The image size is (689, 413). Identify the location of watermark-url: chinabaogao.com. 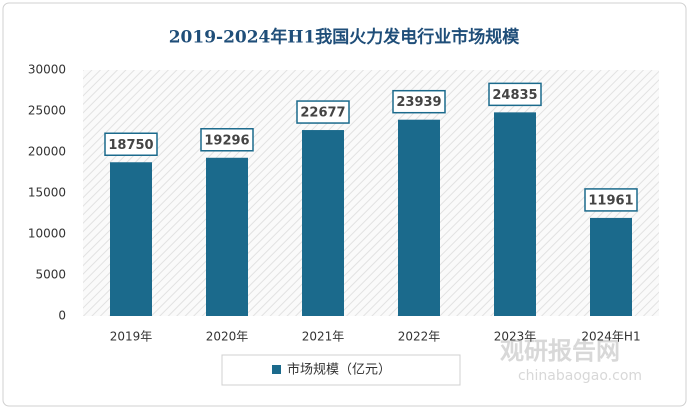
(580, 376).